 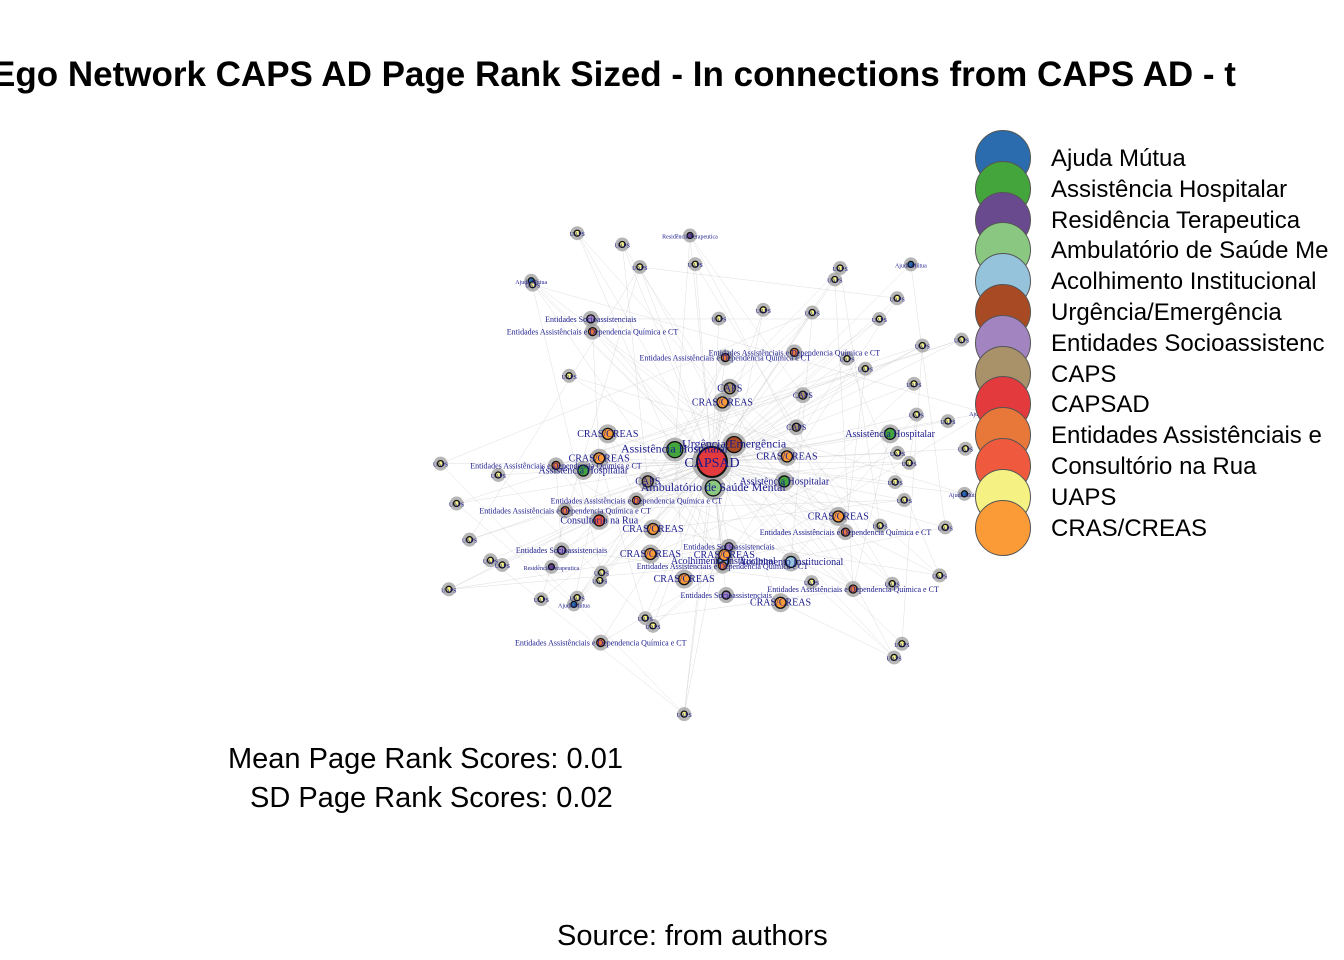 What do you see at coordinates (1118, 158) in the screenshot?
I see `legend-label: Ajuda Mútua` at bounding box center [1118, 158].